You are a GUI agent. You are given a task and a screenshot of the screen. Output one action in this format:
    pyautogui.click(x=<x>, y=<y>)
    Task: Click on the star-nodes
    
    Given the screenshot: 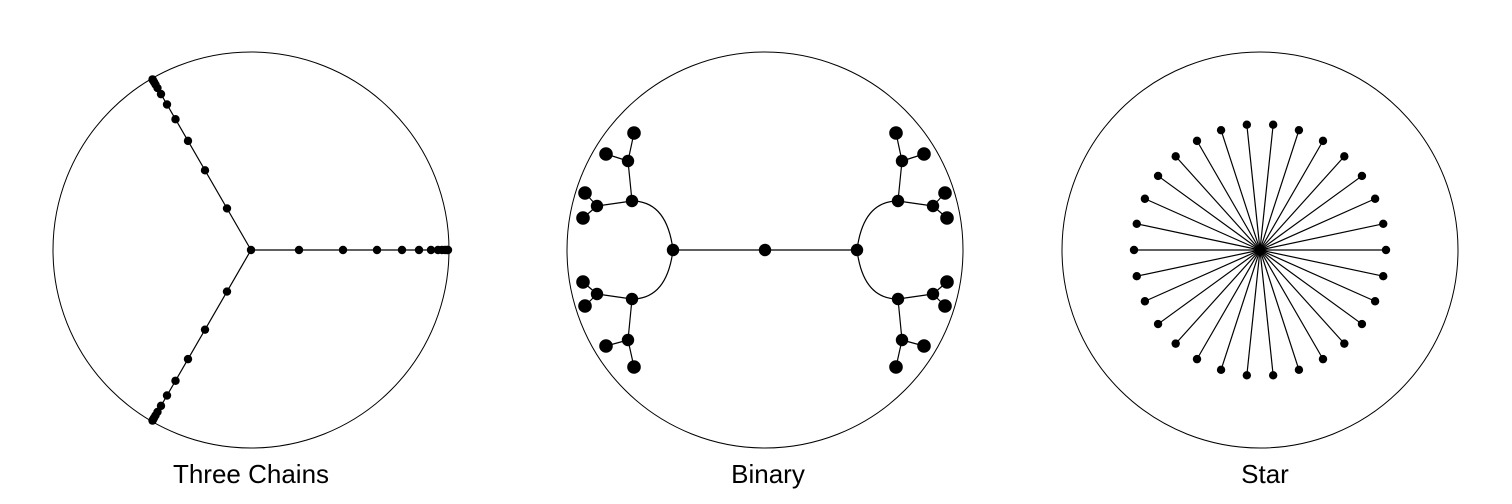 What is the action you would take?
    pyautogui.click(x=1260, y=250)
    